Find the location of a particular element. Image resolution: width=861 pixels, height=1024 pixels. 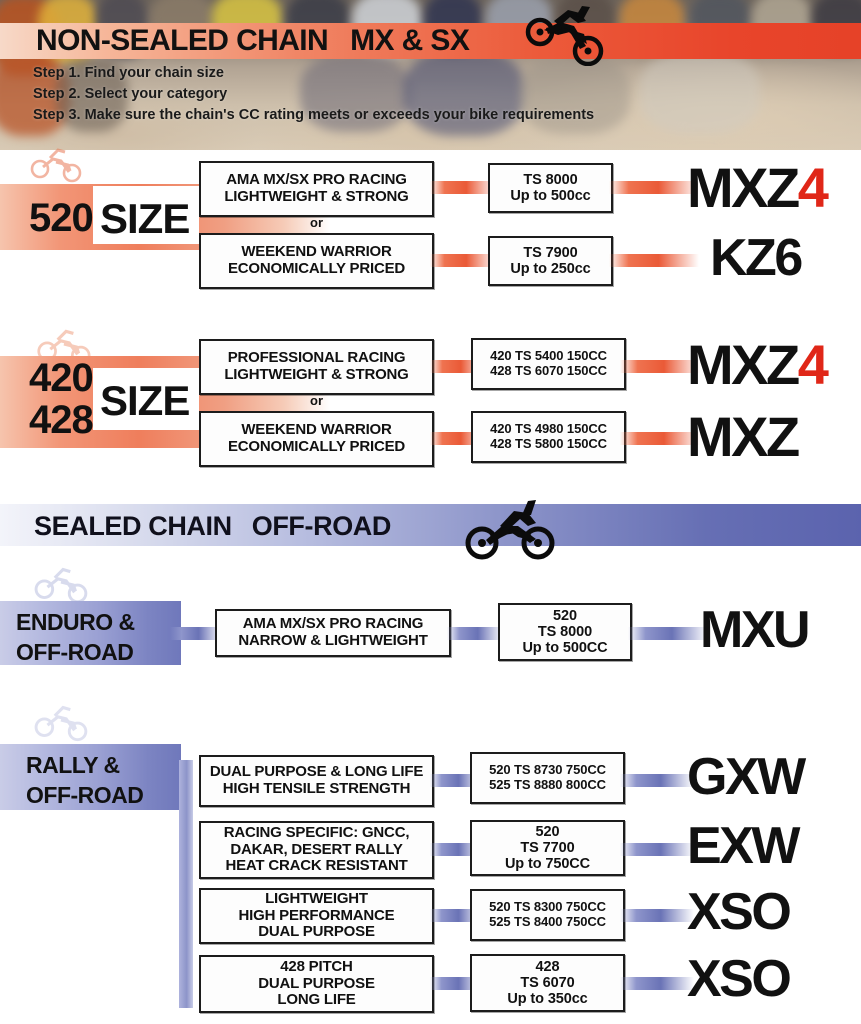

spec-line: TS 6070 is located at coordinates (547, 982).